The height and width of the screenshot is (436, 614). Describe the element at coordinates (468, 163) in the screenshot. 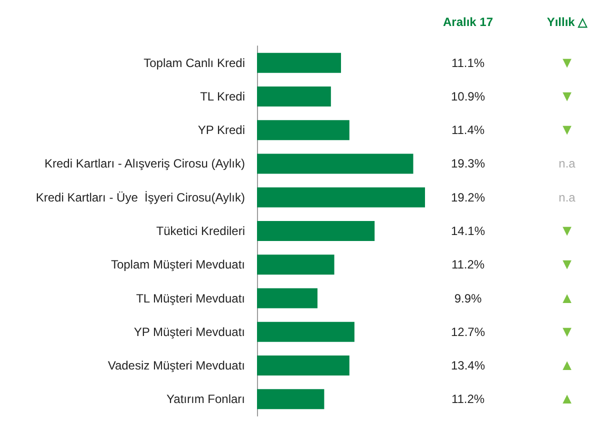

I see `text: 19.3%` at that location.